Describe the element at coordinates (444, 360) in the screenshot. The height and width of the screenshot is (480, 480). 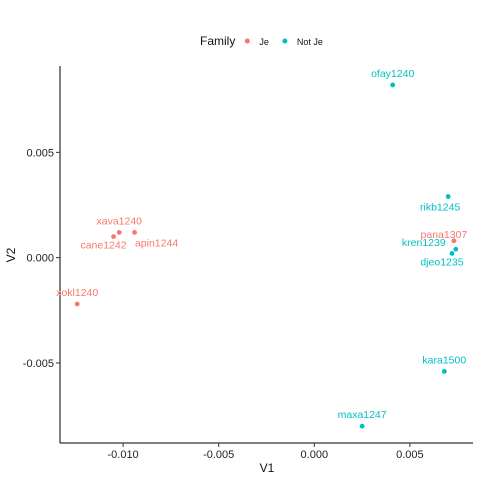
I see `point-label: kara1500` at that location.